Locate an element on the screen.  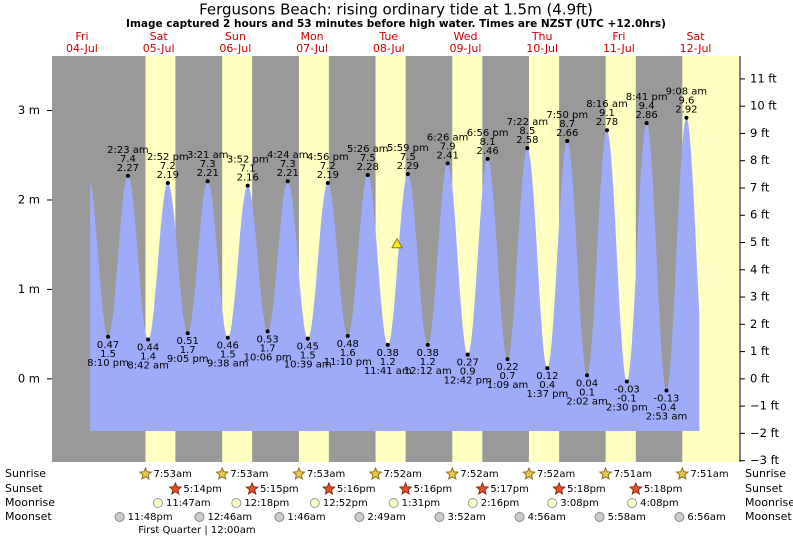
moonset-time: 6:56am is located at coordinates (706, 517).